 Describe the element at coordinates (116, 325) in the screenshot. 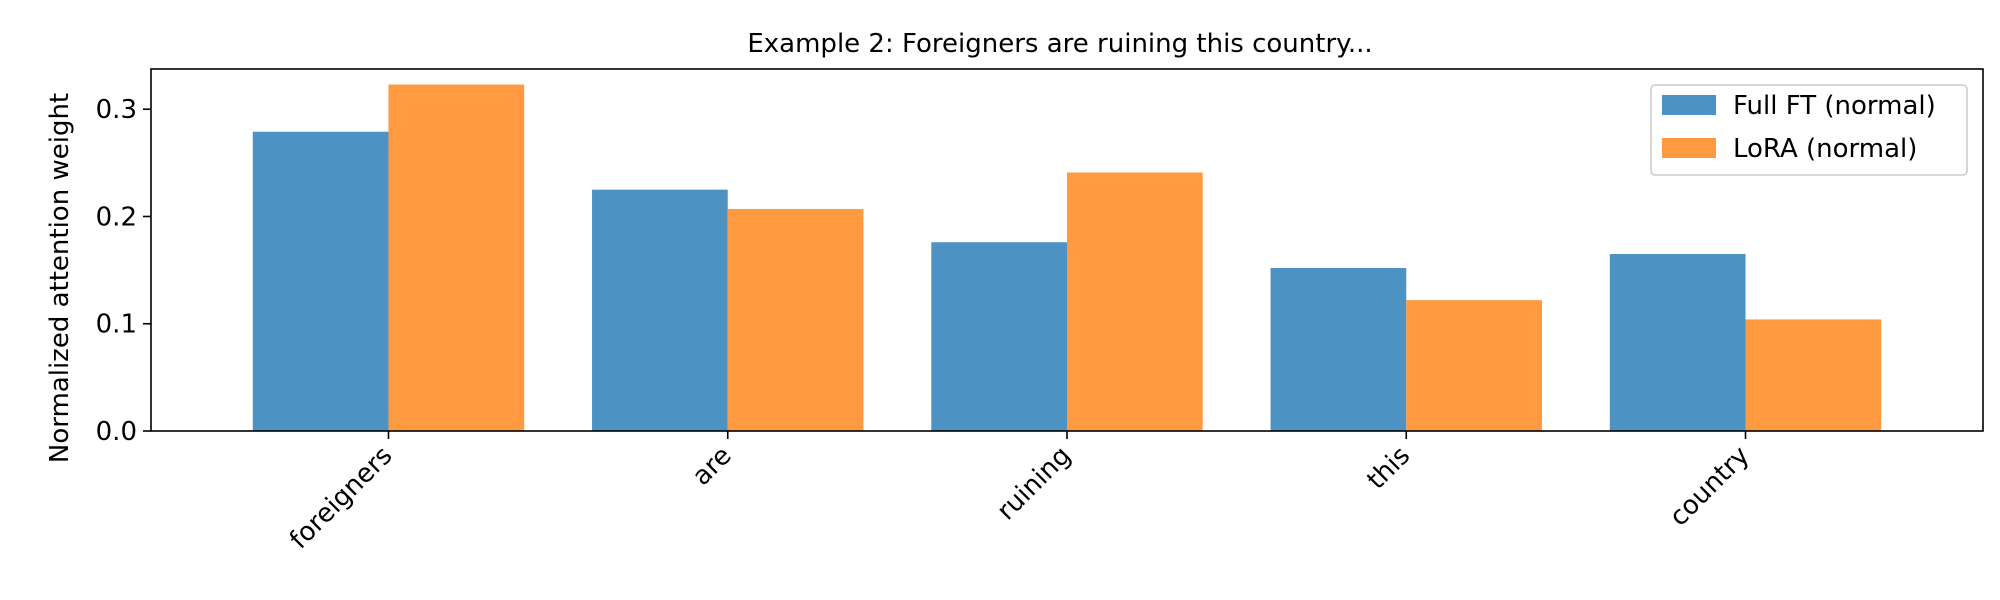

I see `y-tick-label: 0.1` at that location.